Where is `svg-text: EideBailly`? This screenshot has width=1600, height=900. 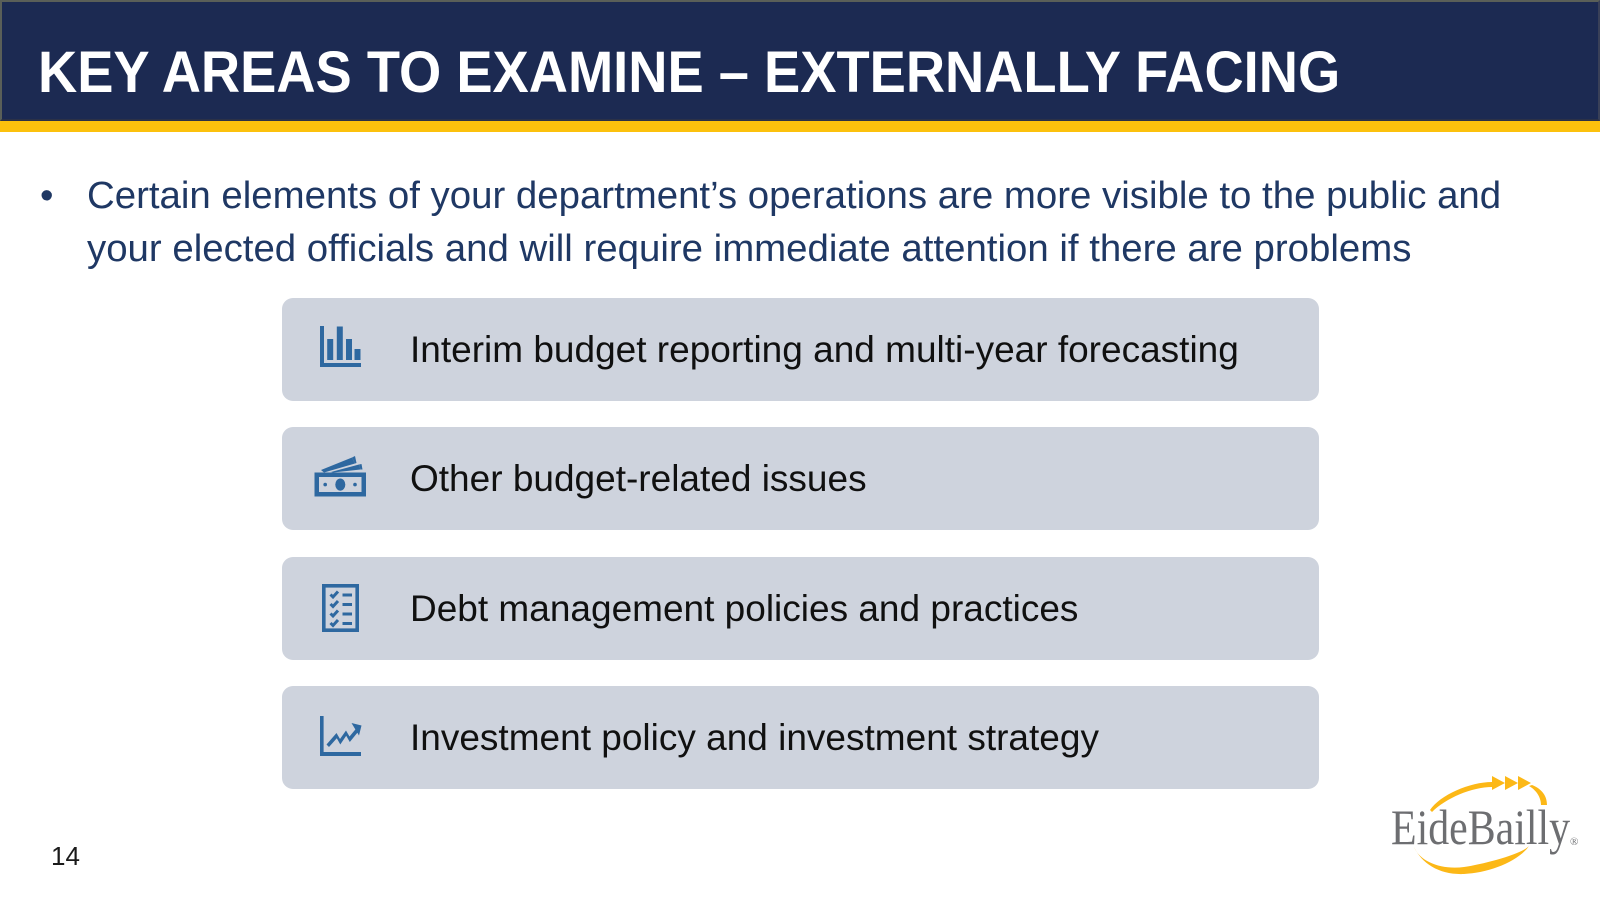
svg-text: EideBailly is located at coordinates (1480, 827).